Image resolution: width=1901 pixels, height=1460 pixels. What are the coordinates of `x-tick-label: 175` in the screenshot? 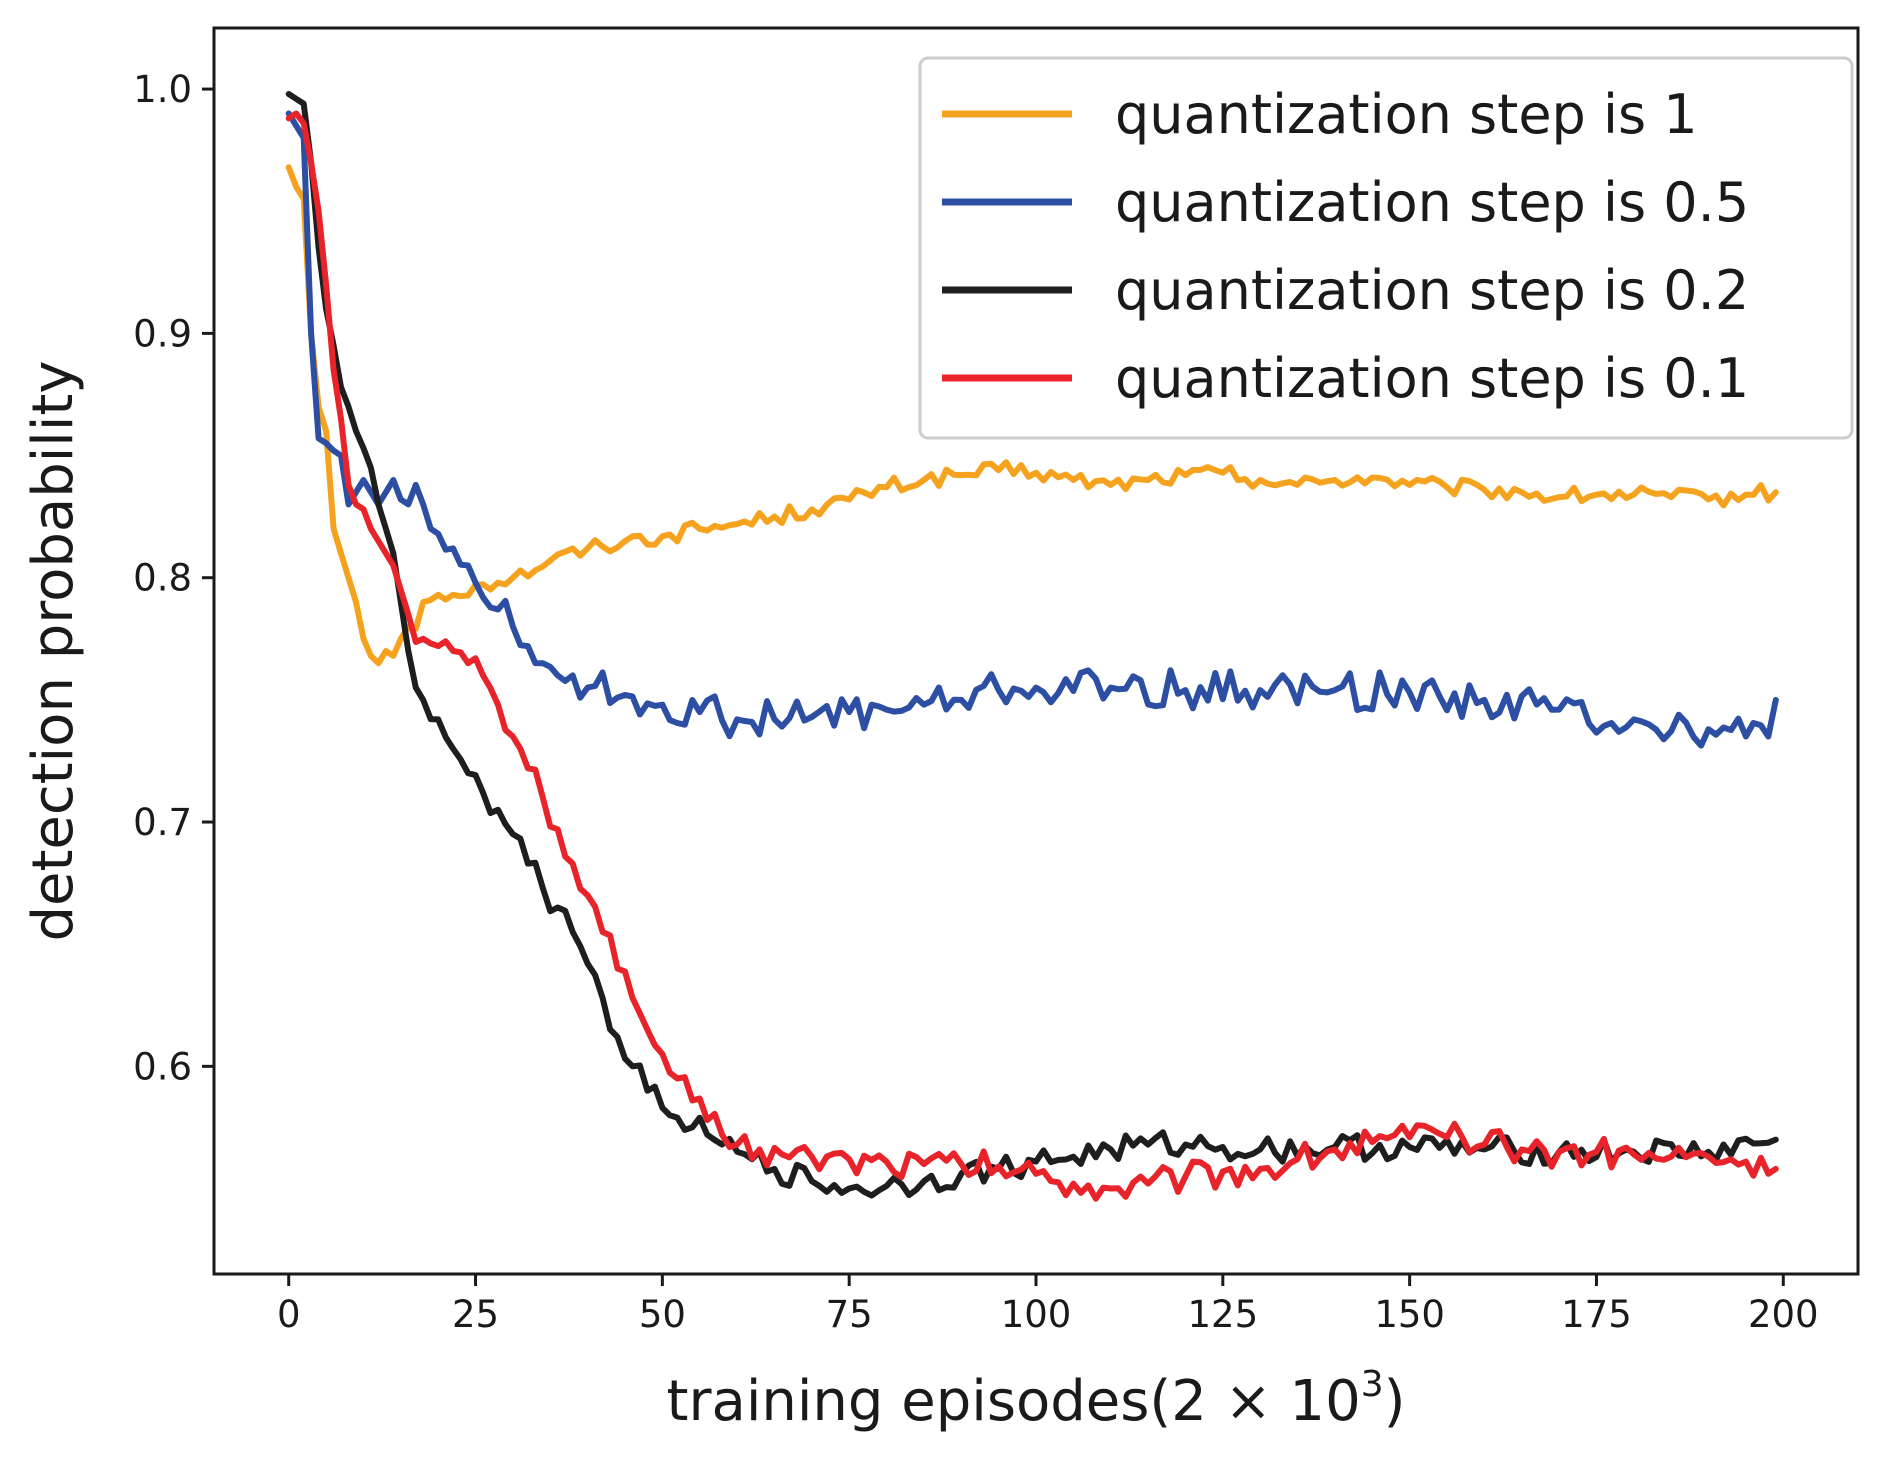 It's located at (1596, 1314).